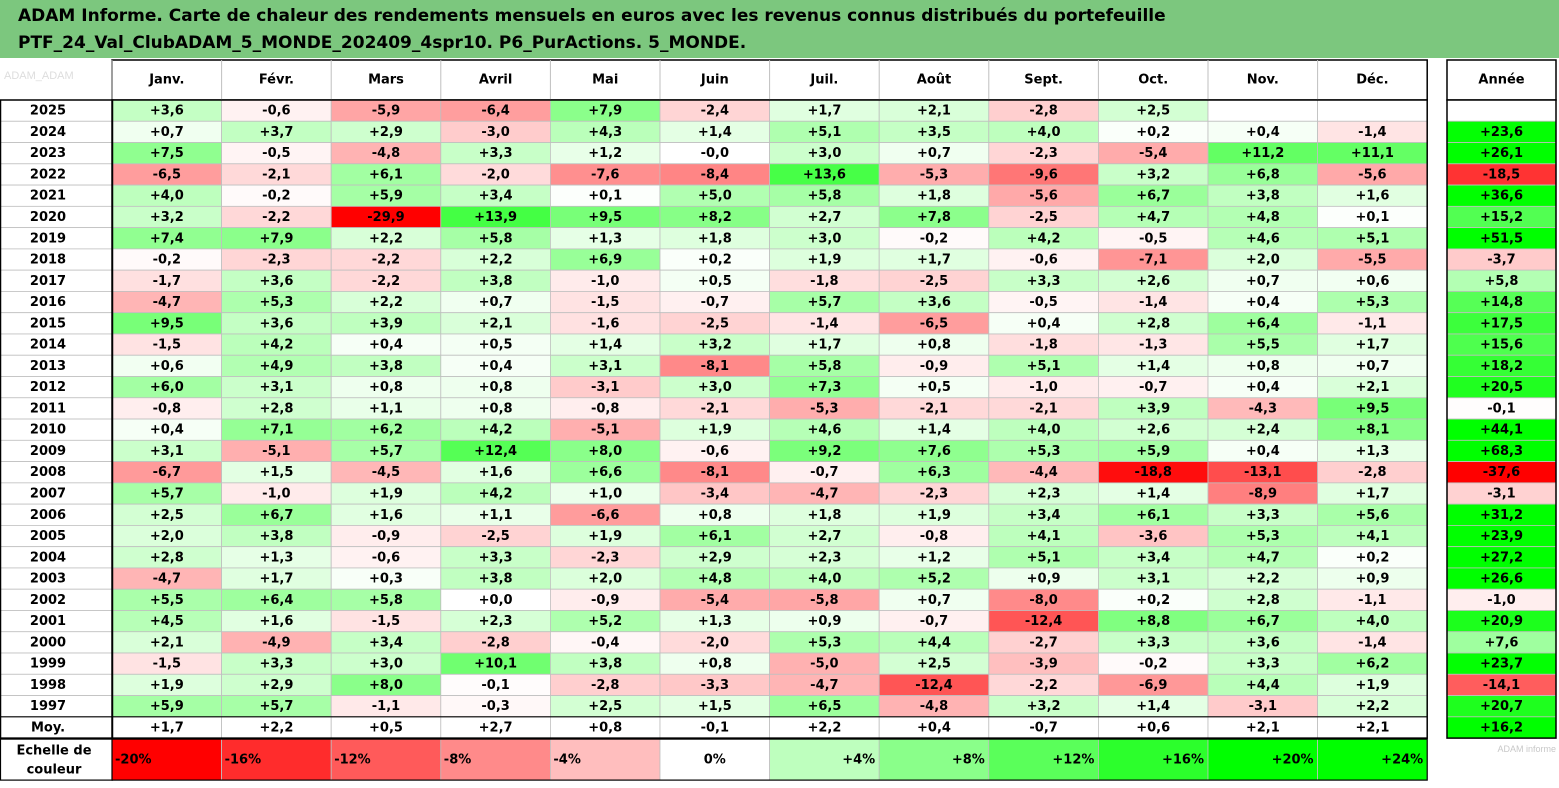 The image size is (1559, 788). Describe the element at coordinates (1153, 80) in the screenshot. I see `month-header: Oct.` at that location.